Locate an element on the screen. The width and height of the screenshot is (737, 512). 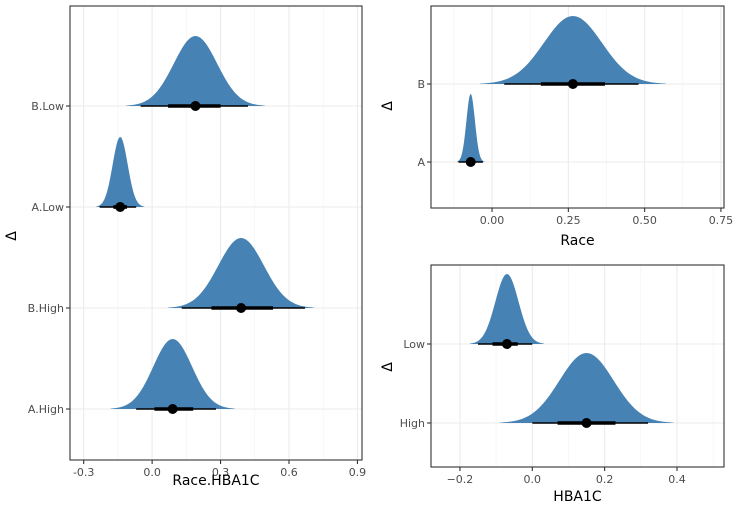
density-A-Low is located at coordinates (120, 172).